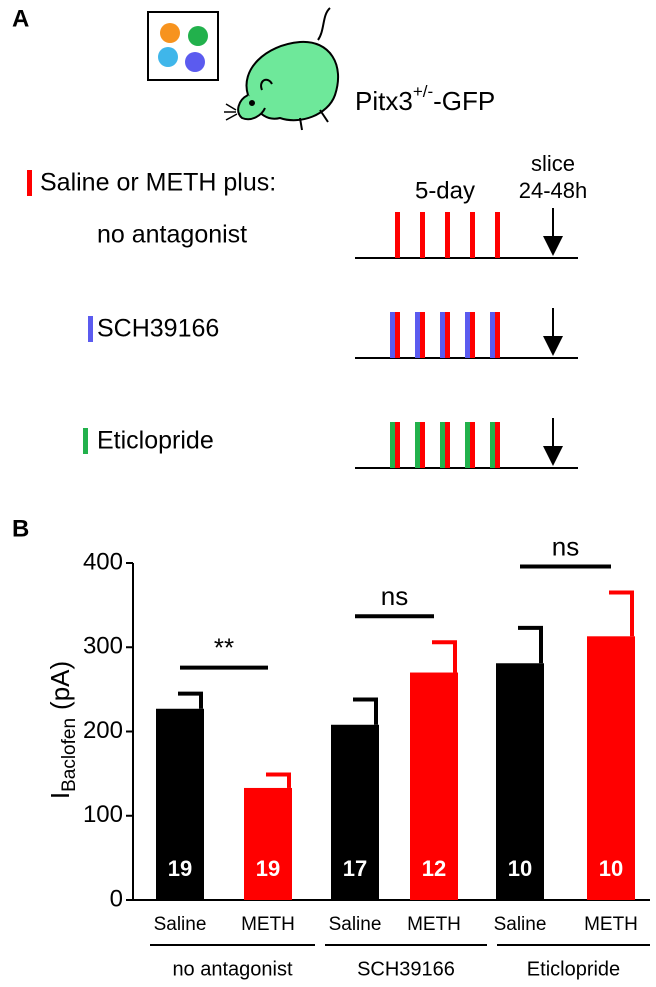 Image resolution: width=656 pixels, height=987 pixels. Describe the element at coordinates (103, 646) in the screenshot. I see `y-tick-label: 300` at that location.